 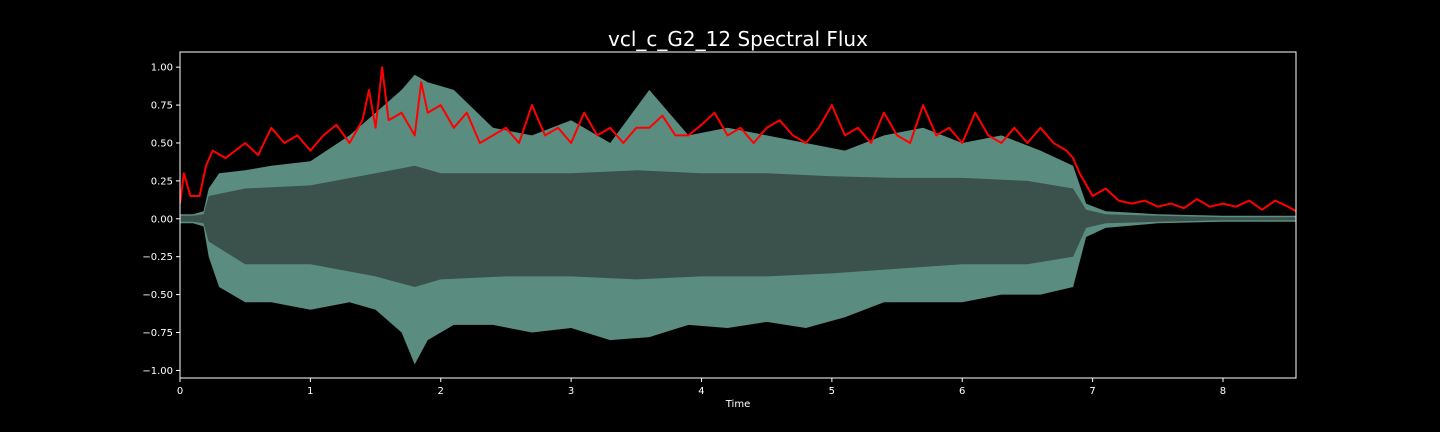 I want to click on x-tick-label: 8, so click(x=1223, y=391).